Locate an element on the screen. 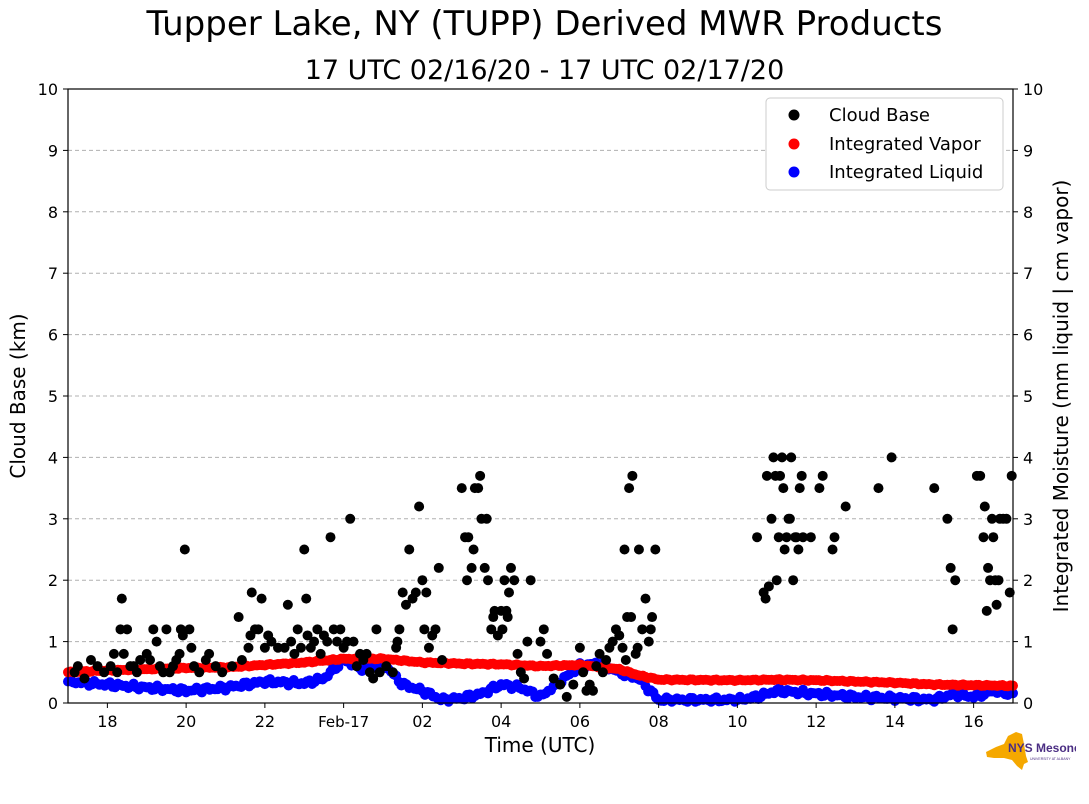 This screenshot has width=1089, height=804. y-tick-label-right: 2 is located at coordinates (1028, 580).